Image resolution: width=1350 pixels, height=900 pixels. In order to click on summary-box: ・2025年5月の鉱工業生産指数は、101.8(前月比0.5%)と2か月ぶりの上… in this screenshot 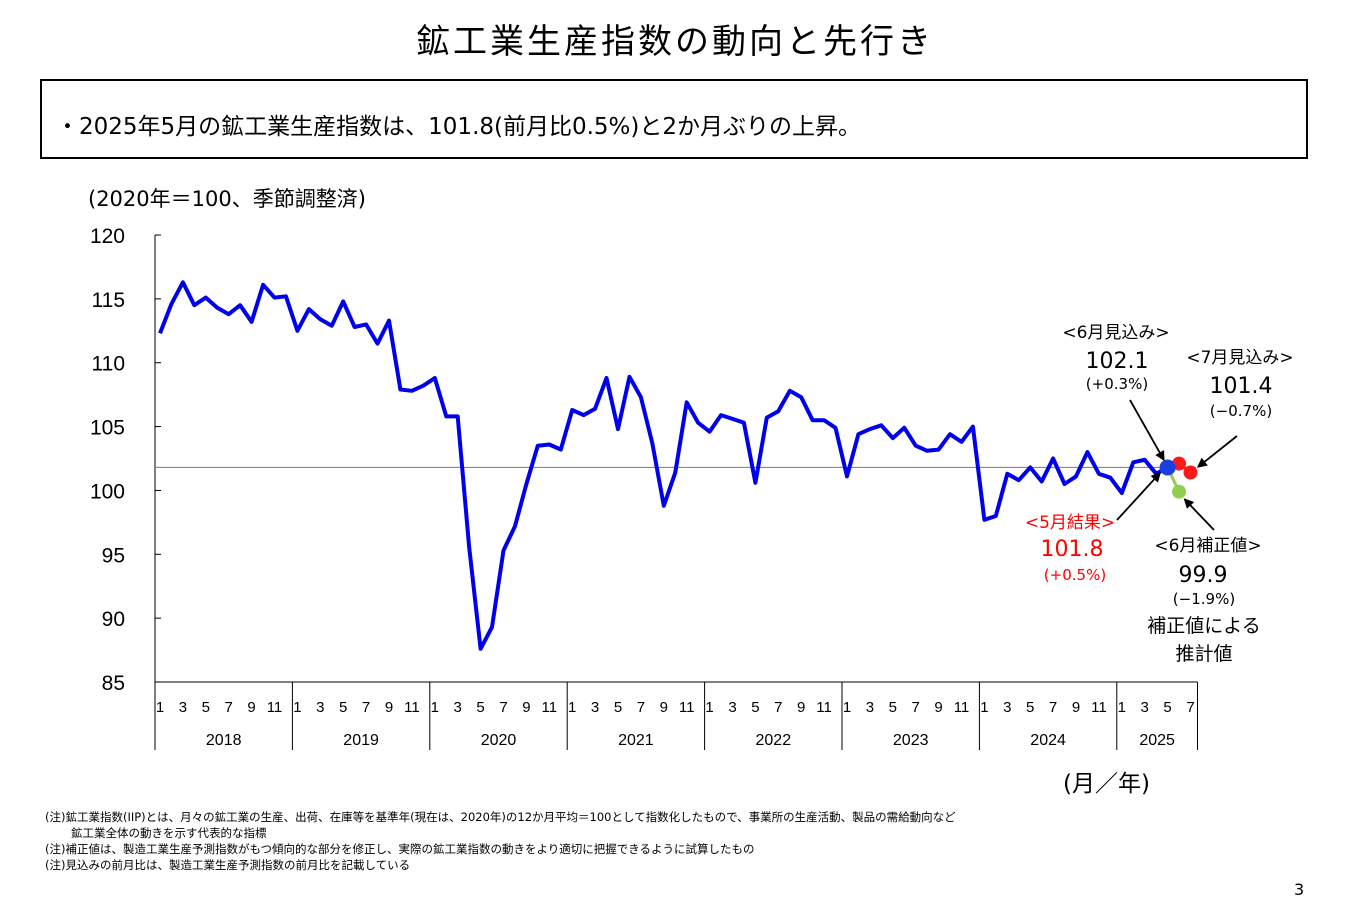, I will do `click(674, 119)`.